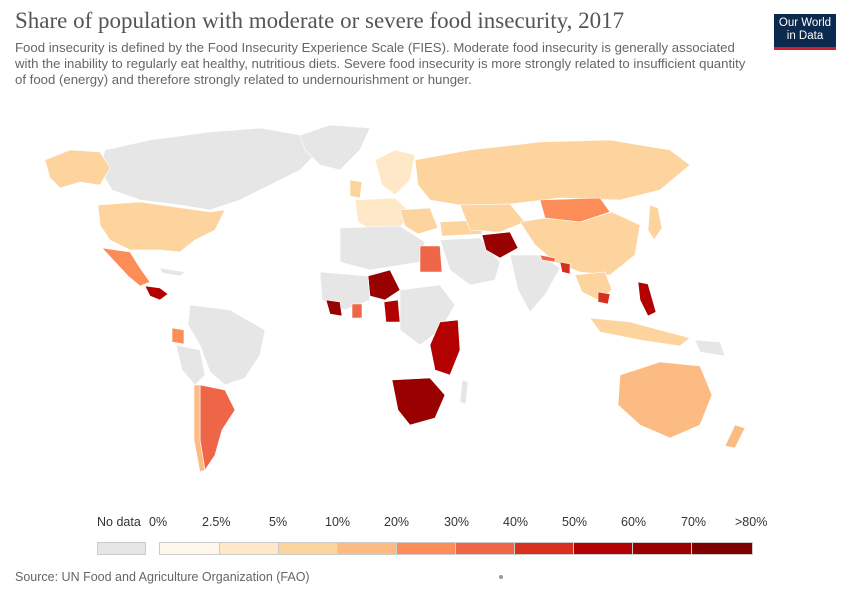  Describe the element at coordinates (335, 147) in the screenshot. I see `country-greenland` at that location.